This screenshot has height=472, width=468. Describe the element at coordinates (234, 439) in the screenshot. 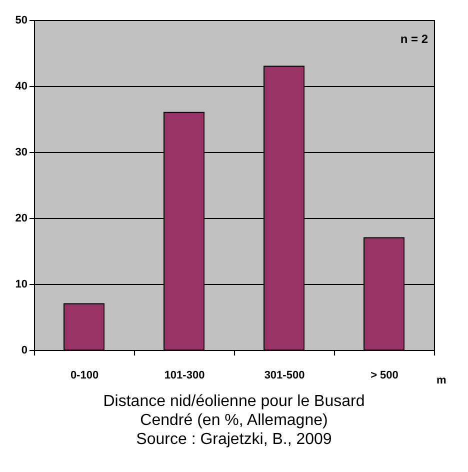

I see `source-note: Source : Grajetzki, B., 2009` at that location.